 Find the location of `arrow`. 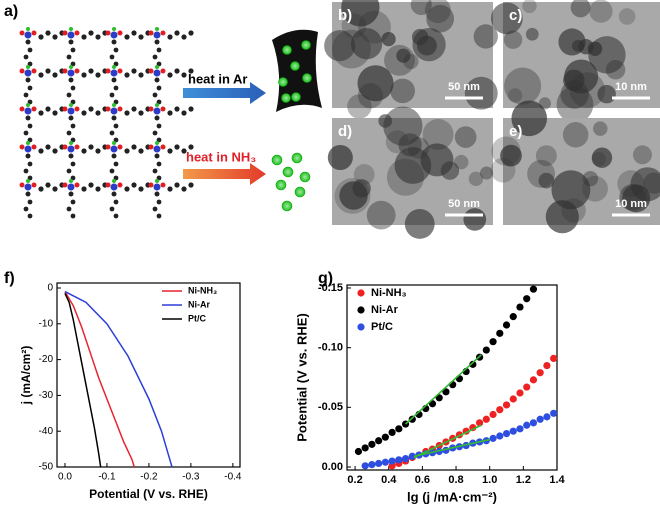

arrow is located at coordinates (224, 93).